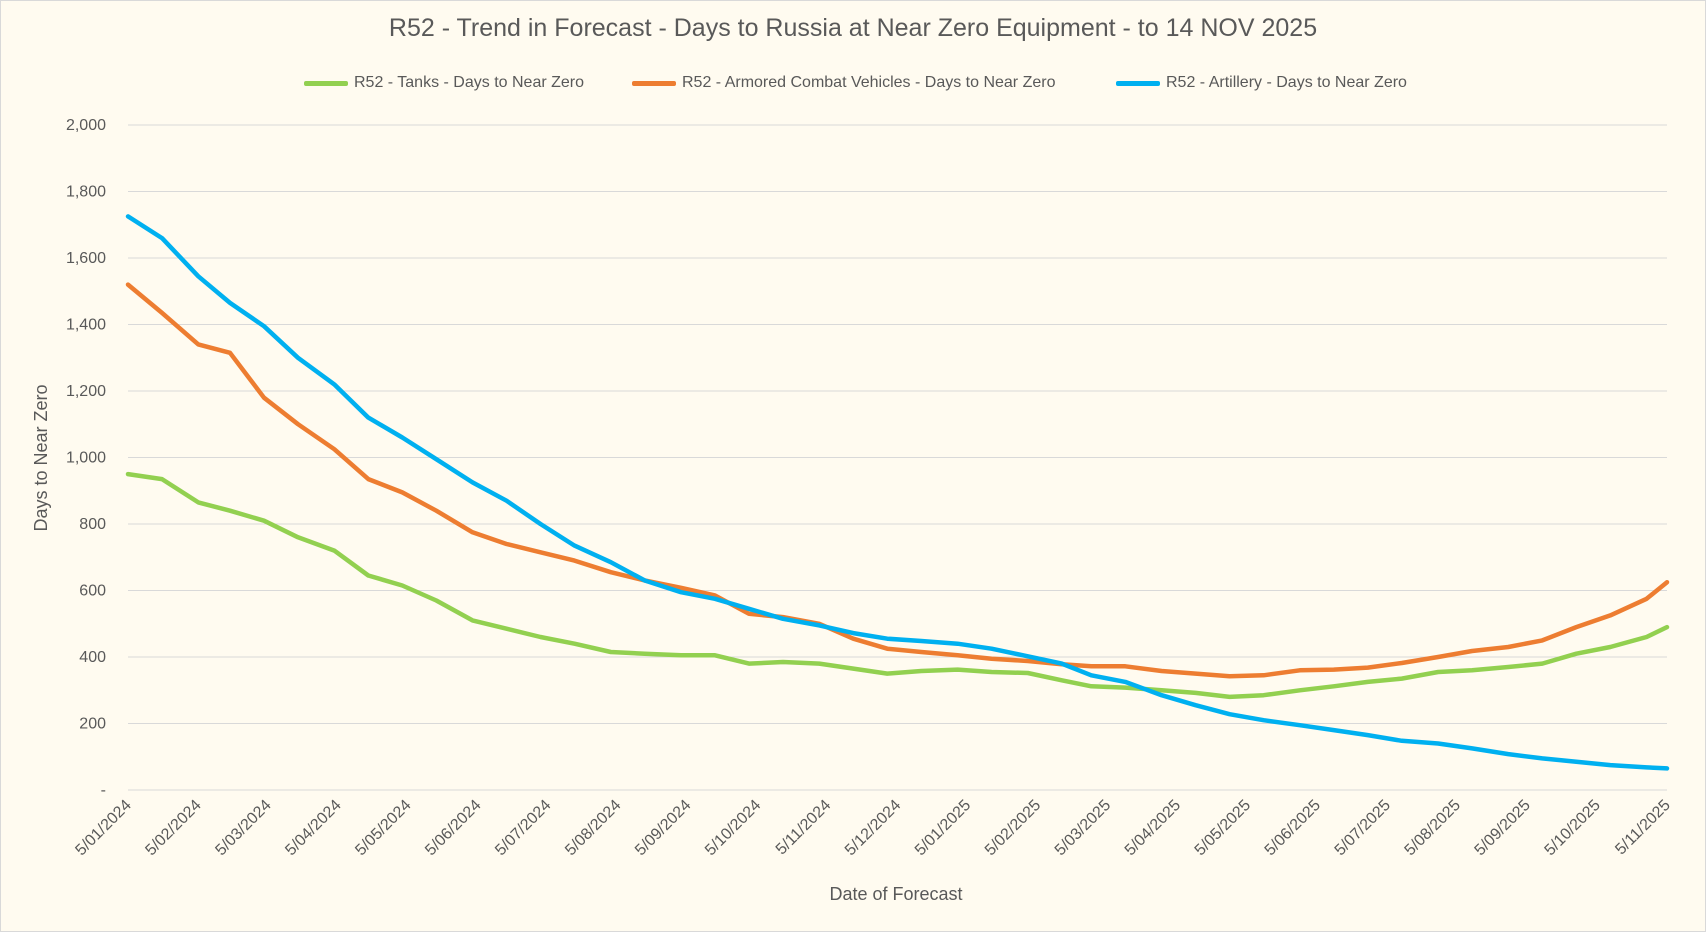 The width and height of the screenshot is (1706, 932). What do you see at coordinates (1286, 82) in the screenshot?
I see `legend-label-artillery: R52 - Artillery - Days to Near Zero` at bounding box center [1286, 82].